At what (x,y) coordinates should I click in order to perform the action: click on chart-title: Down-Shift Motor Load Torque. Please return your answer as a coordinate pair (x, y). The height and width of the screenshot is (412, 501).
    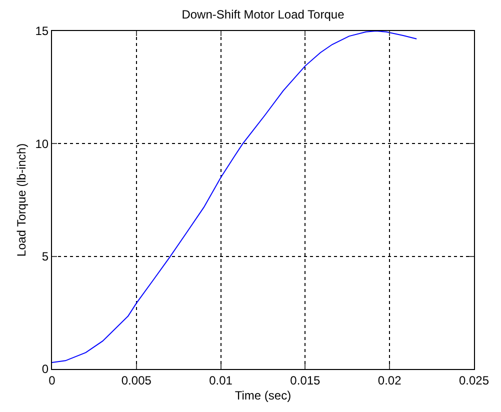
    Looking at the image, I should click on (263, 14).